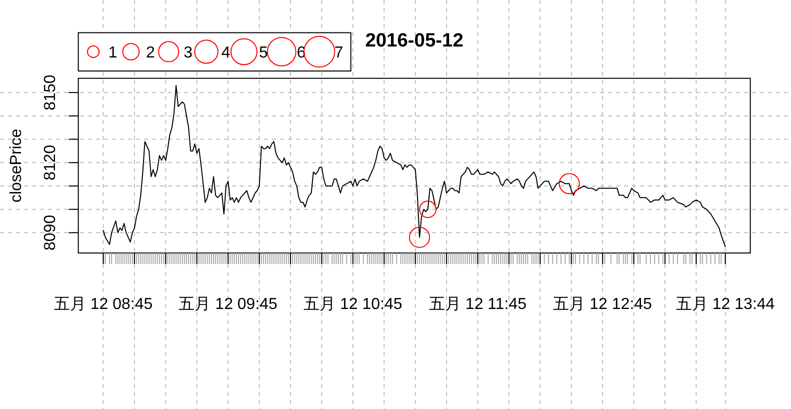 Image resolution: width=791 pixels, height=409 pixels. What do you see at coordinates (113, 53) in the screenshot?
I see `legend-label: 1` at bounding box center [113, 53].